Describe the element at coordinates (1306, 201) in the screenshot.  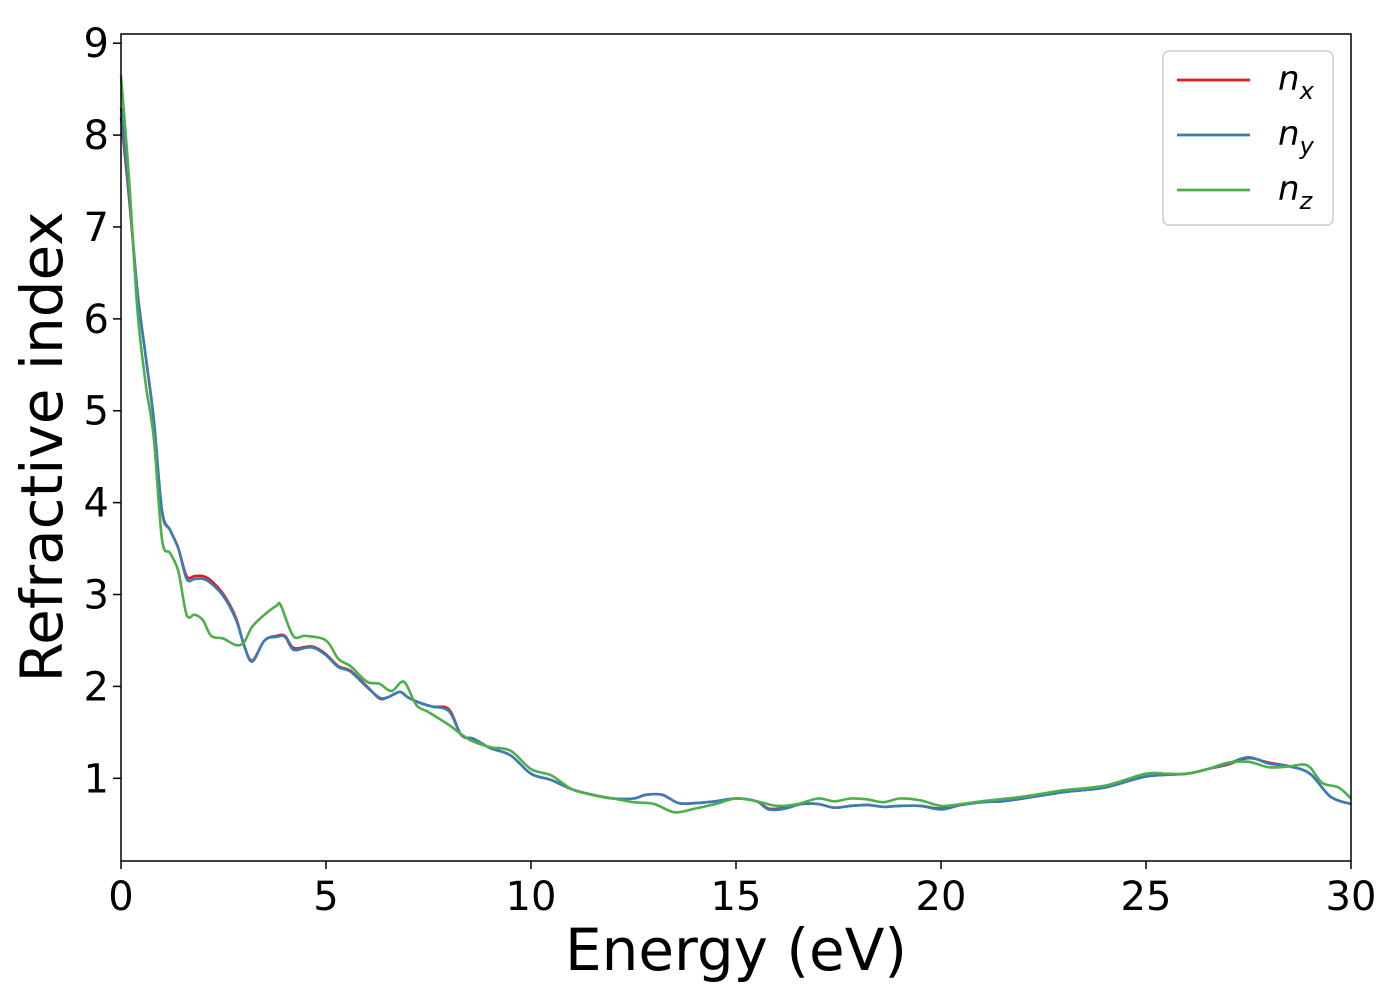
I see `legend-label-subscript: z` at that location.